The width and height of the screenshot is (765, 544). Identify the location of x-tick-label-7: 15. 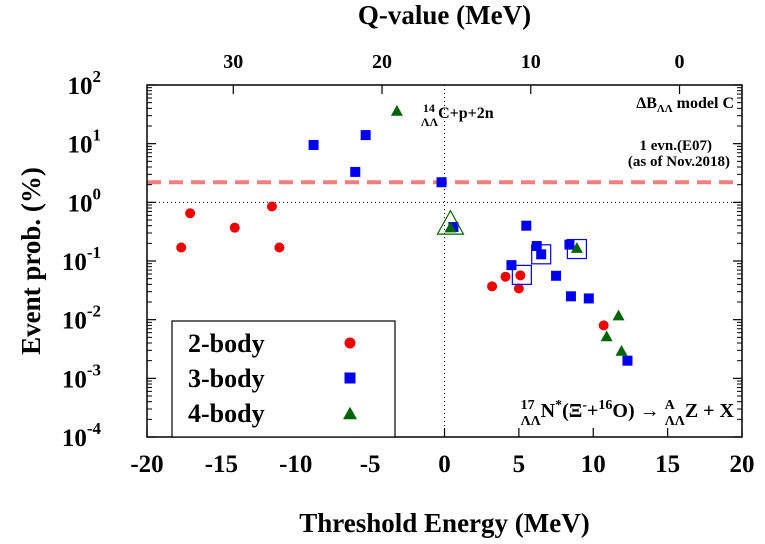
(667, 464).